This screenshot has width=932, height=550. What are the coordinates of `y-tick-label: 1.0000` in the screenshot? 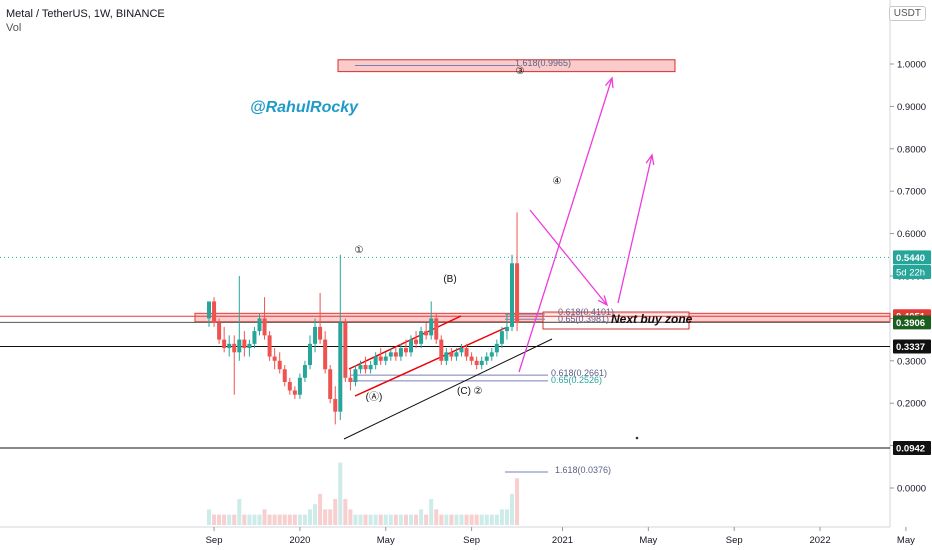 It's located at (911, 65).